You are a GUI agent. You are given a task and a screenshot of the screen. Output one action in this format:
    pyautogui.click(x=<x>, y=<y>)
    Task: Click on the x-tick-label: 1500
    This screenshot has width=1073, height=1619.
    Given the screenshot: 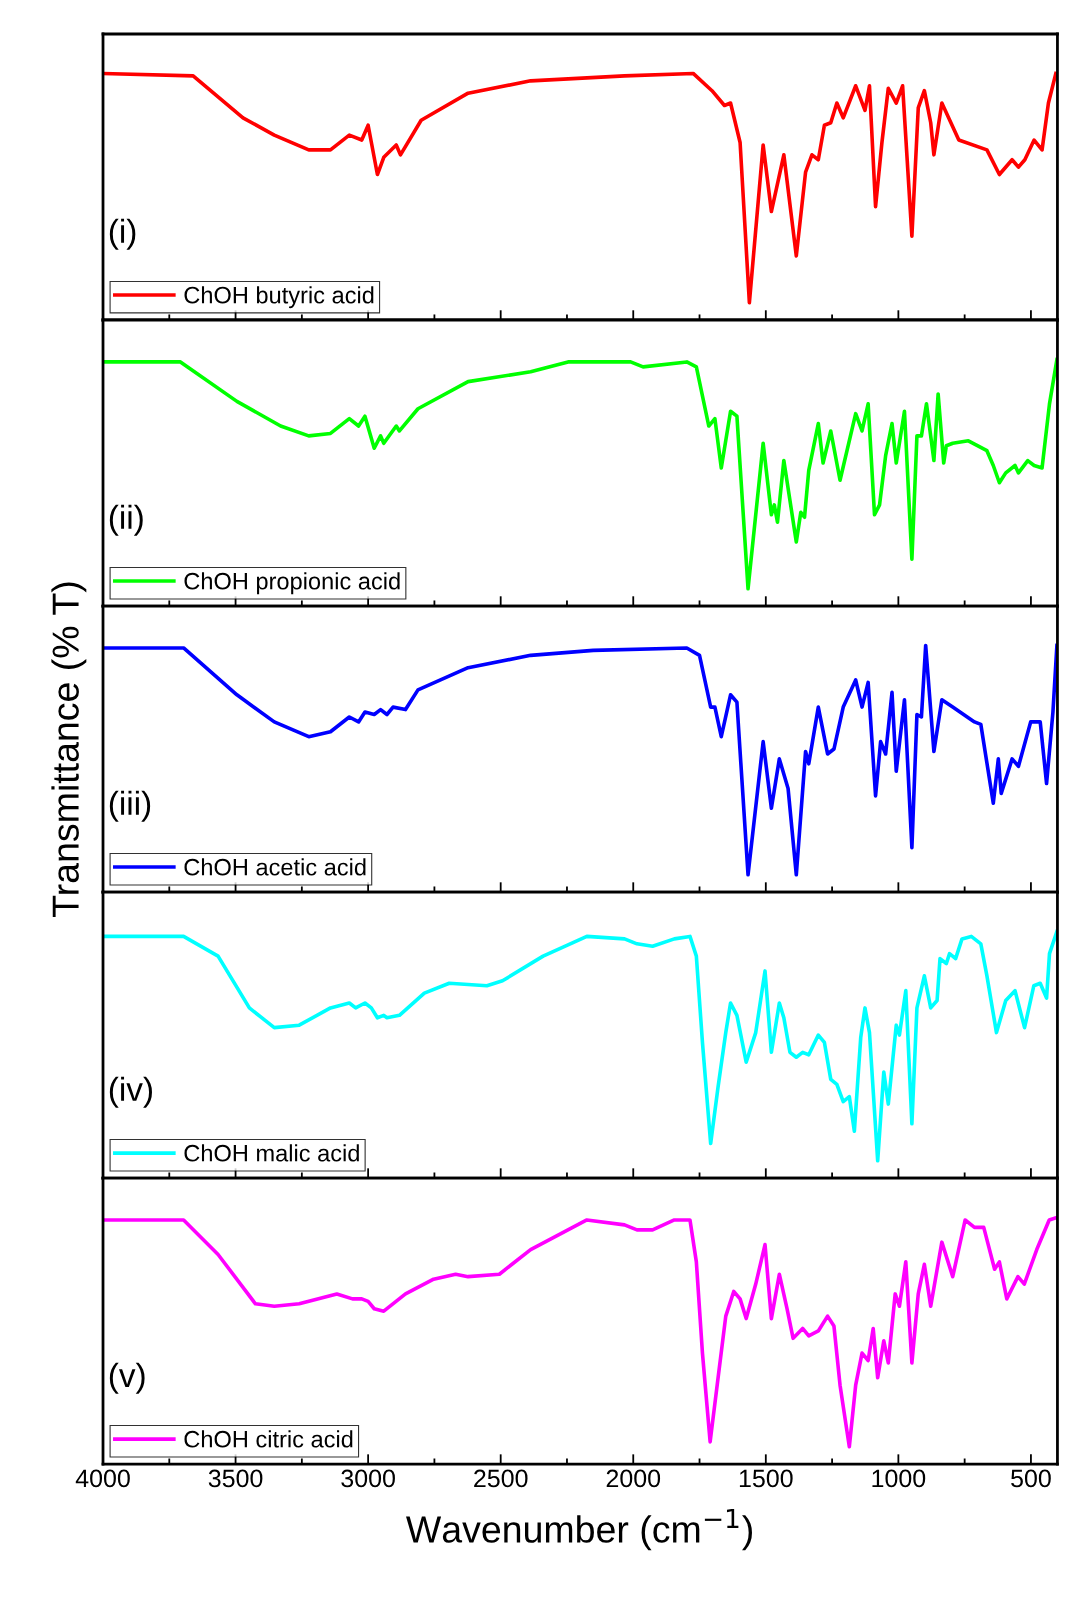 What is the action you would take?
    pyautogui.click(x=766, y=1478)
    